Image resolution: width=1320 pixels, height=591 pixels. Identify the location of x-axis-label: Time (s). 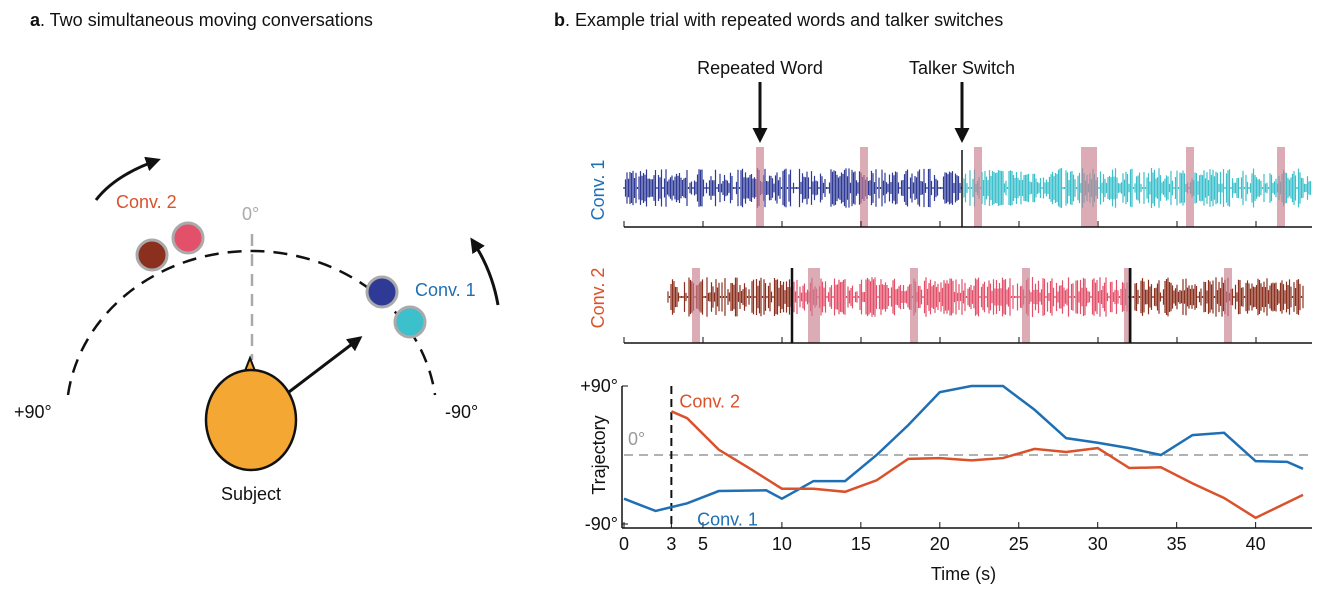
(963, 574).